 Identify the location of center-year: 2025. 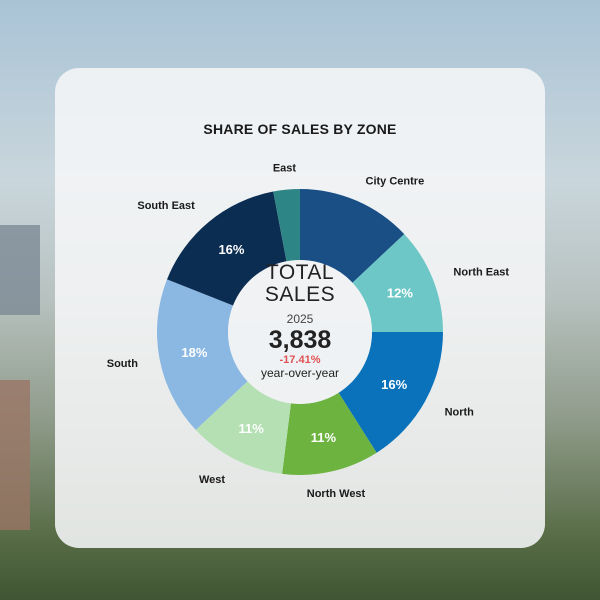
(300, 319).